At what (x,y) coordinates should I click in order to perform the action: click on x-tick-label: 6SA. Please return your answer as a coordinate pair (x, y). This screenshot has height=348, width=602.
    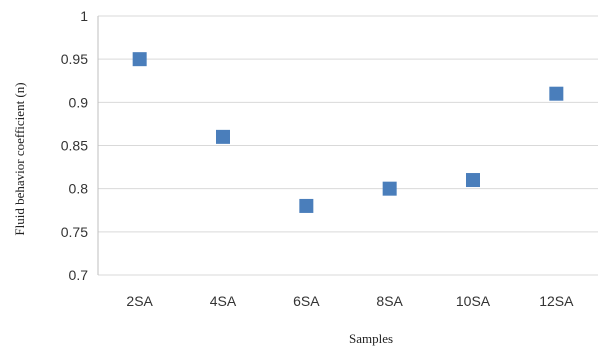
    Looking at the image, I should click on (306, 301).